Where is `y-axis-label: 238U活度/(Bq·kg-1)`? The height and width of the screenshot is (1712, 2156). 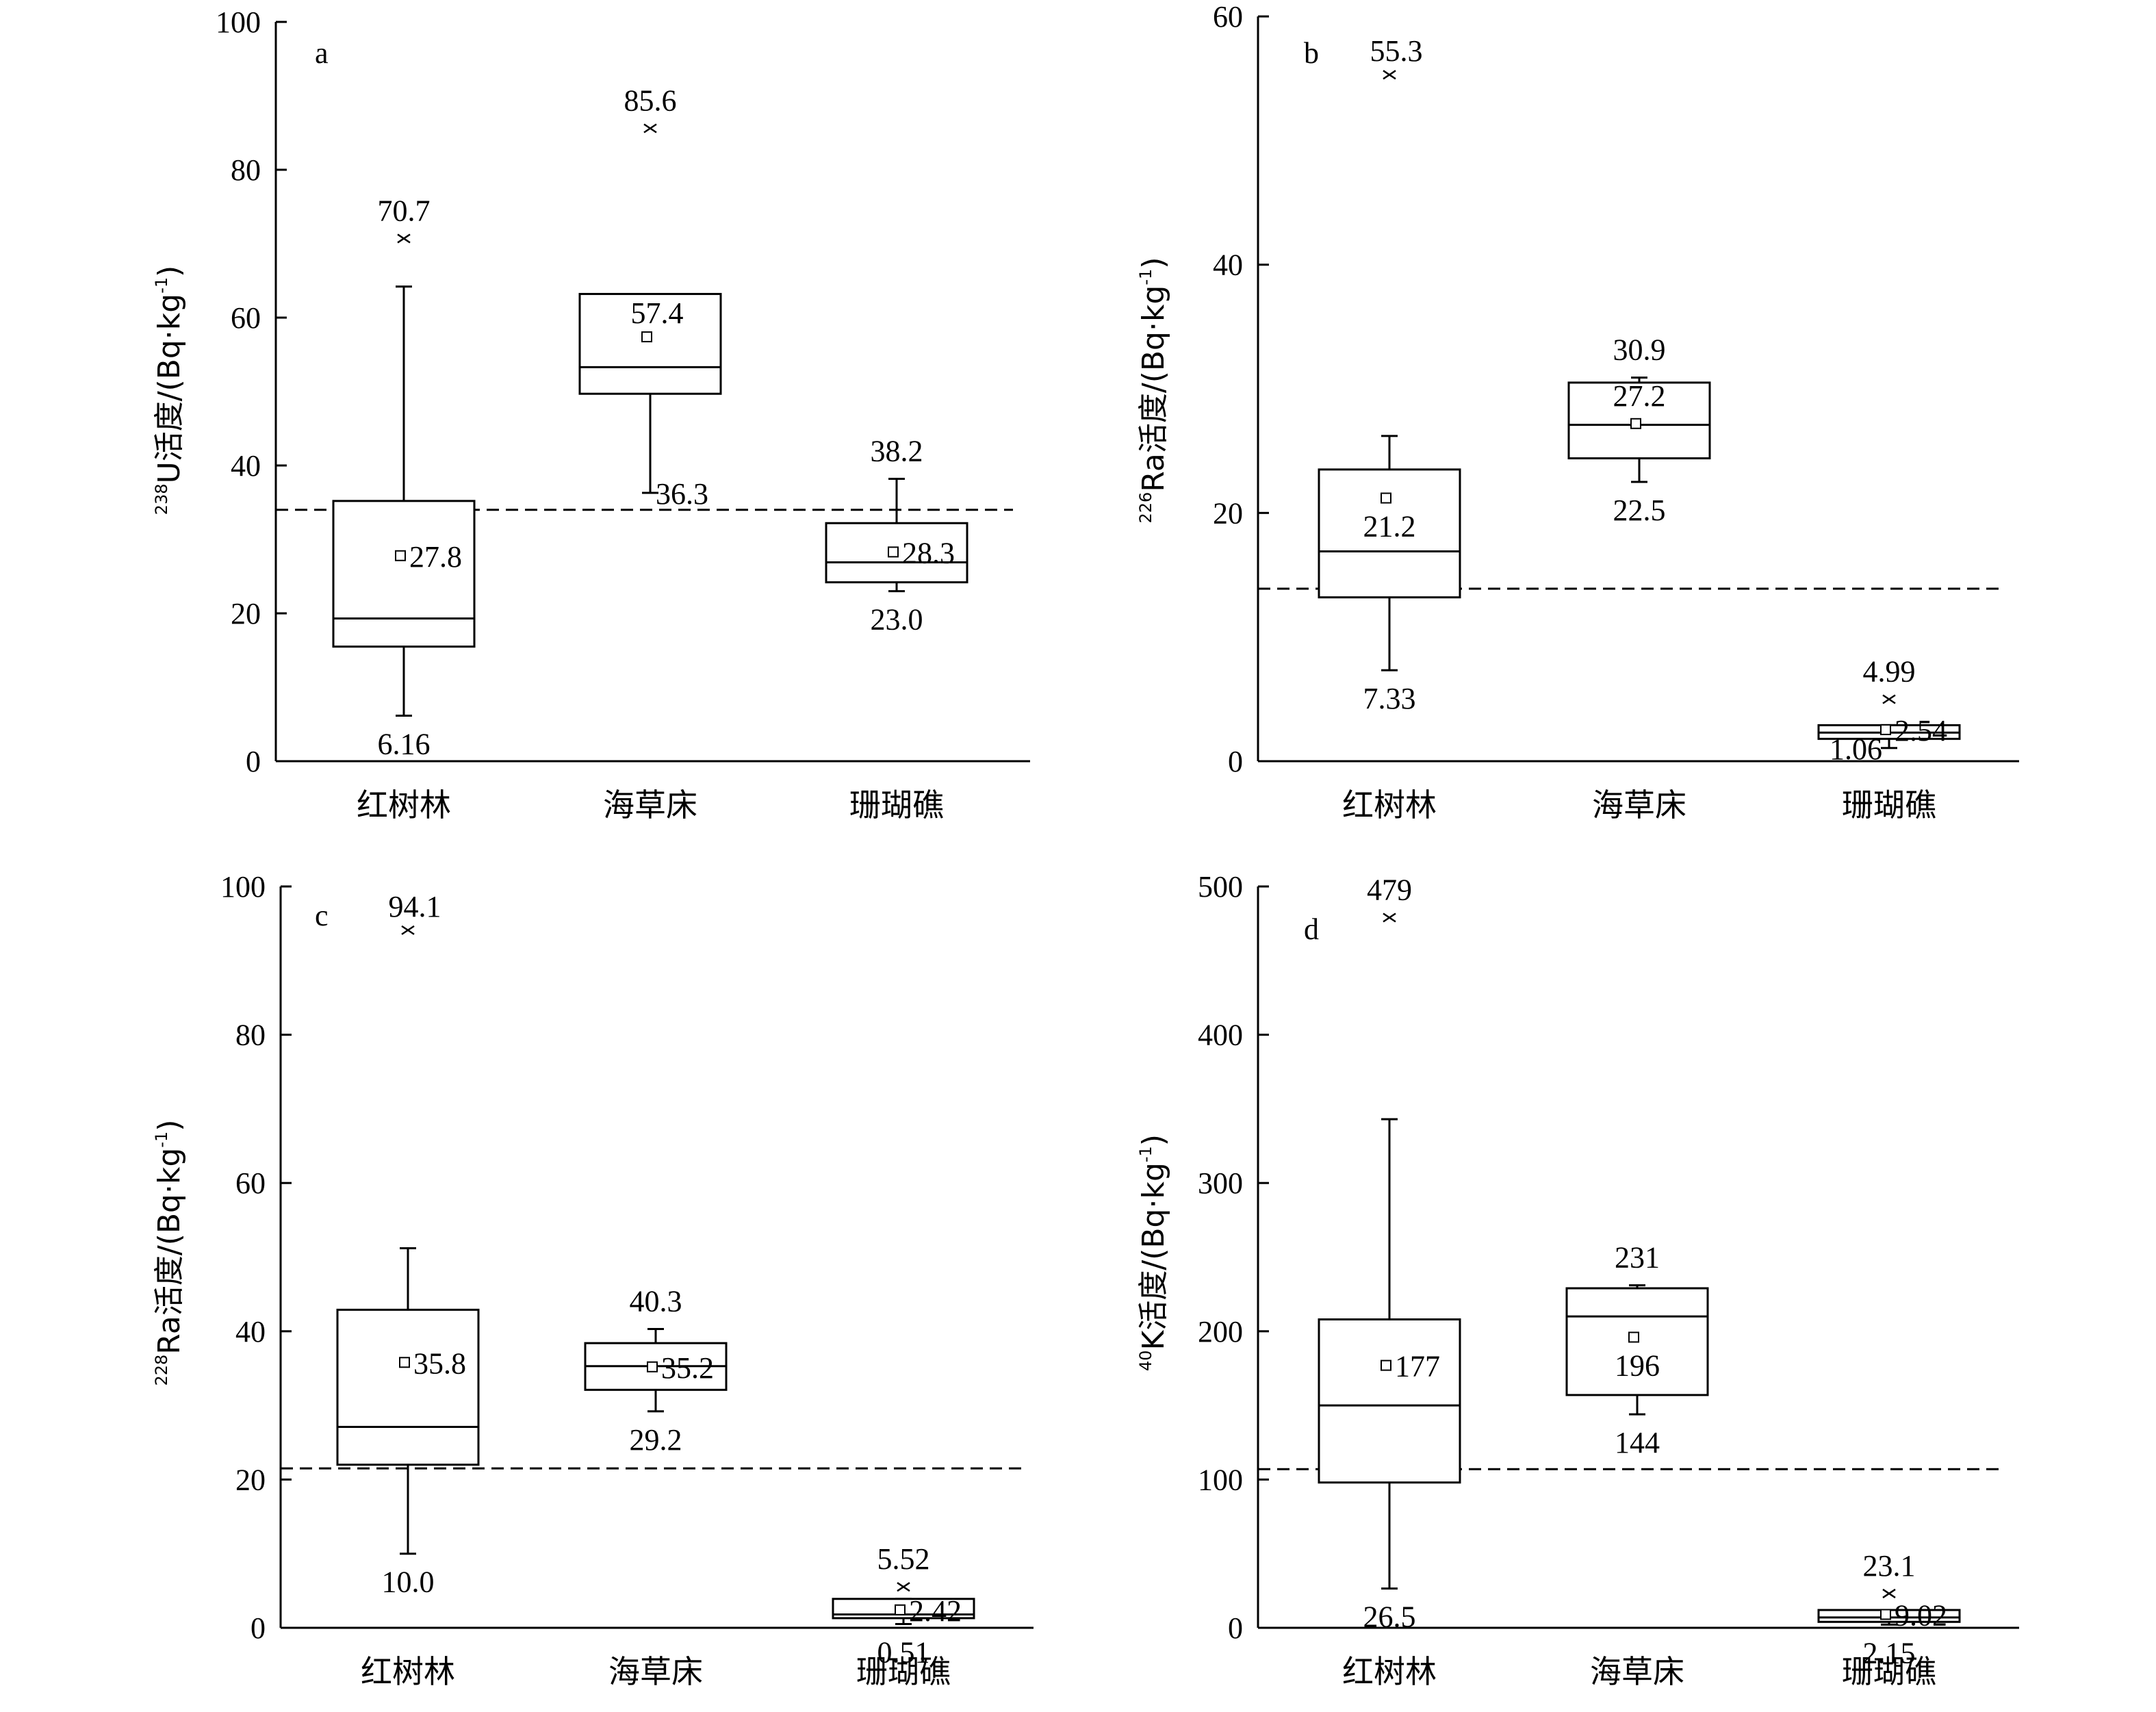 y-axis-label: 238U活度/(Bq·kg-1) is located at coordinates (169, 390).